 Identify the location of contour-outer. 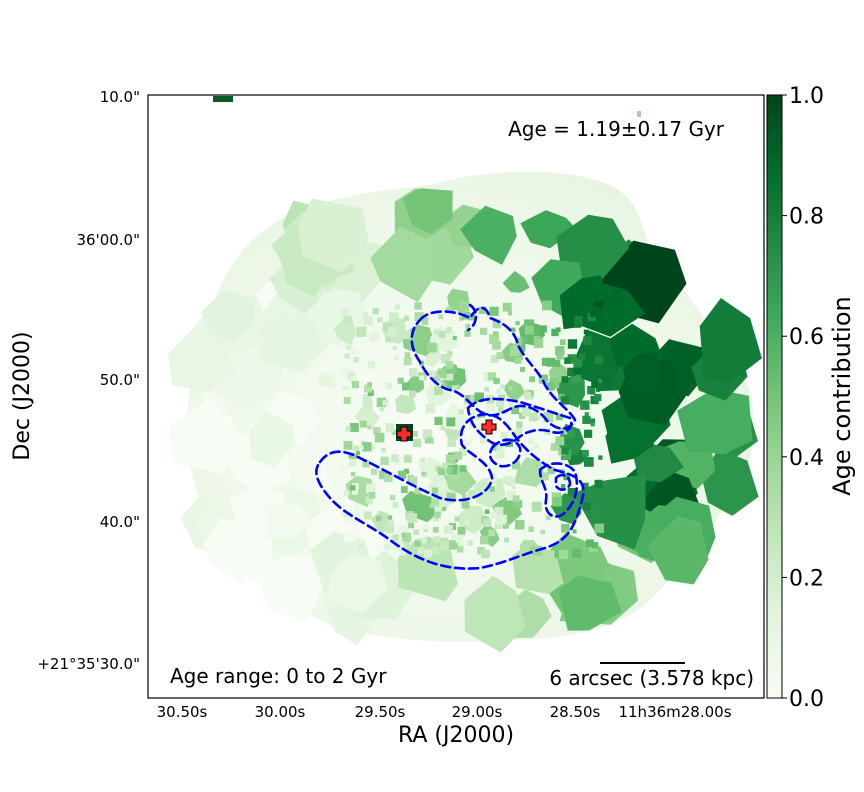
(450, 491).